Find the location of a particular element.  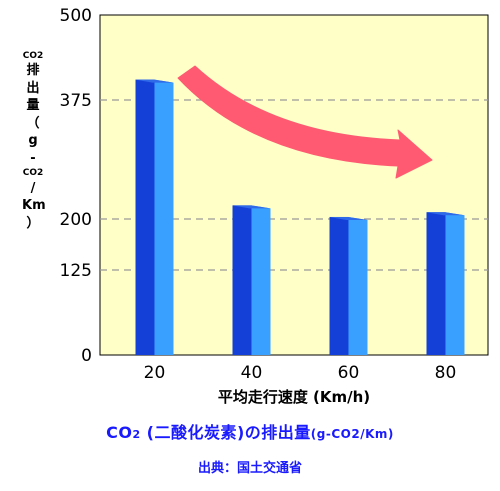

y-tick-labels: 0 125 200 375 500 is located at coordinates (76, 186).